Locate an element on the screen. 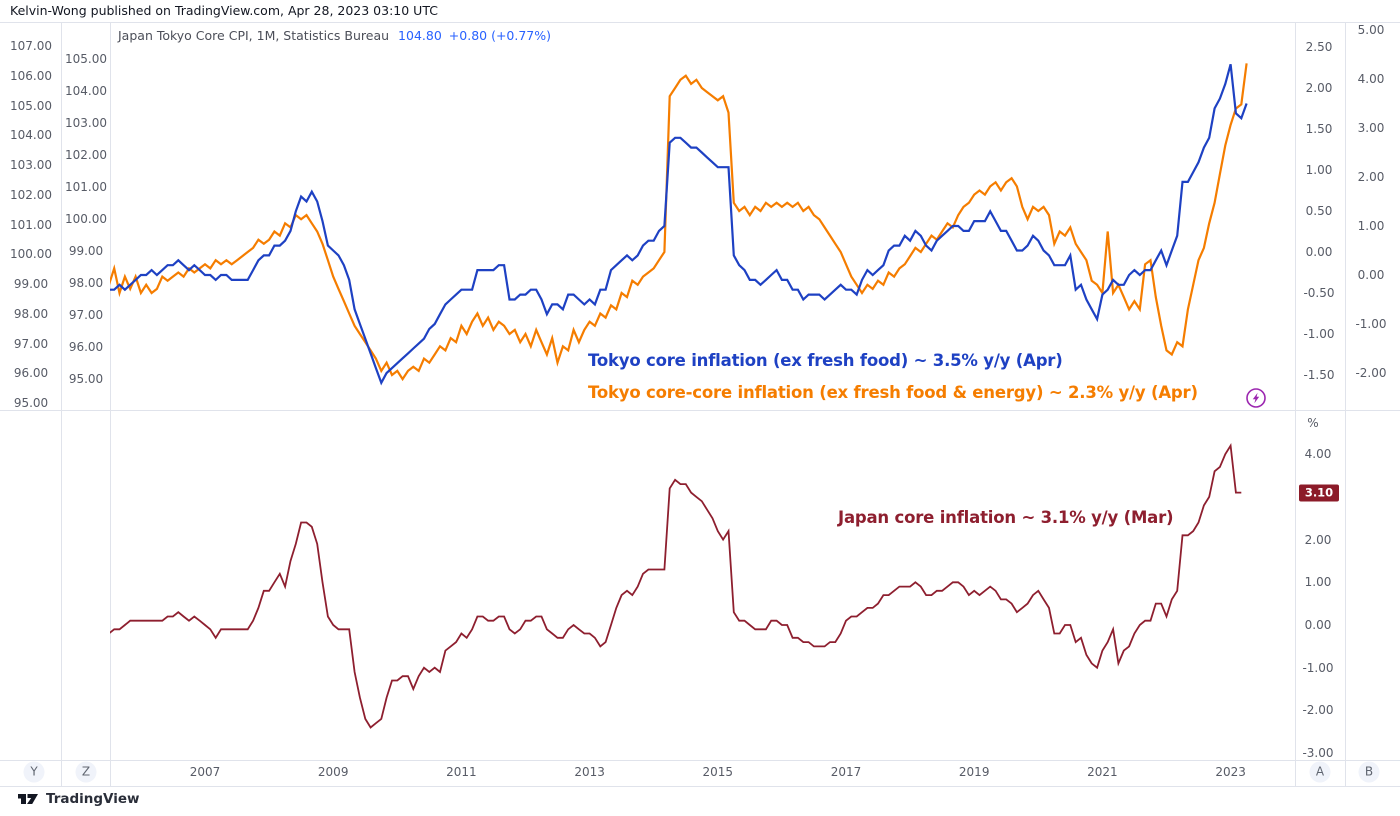 The image size is (1400, 816). last-value-badge: 3.10 is located at coordinates (1319, 493).